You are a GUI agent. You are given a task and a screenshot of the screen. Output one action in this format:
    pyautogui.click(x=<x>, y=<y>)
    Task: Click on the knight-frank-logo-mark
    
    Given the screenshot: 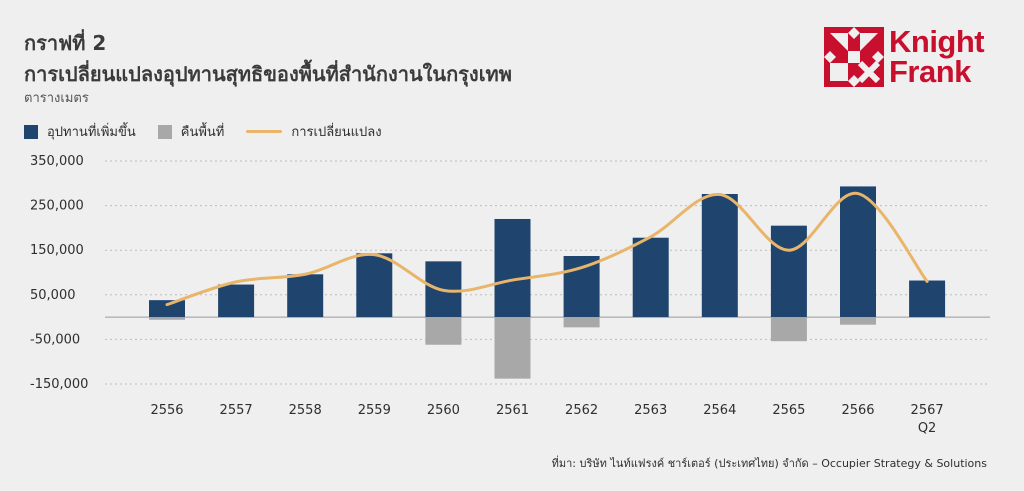 What is the action you would take?
    pyautogui.click(x=854, y=57)
    